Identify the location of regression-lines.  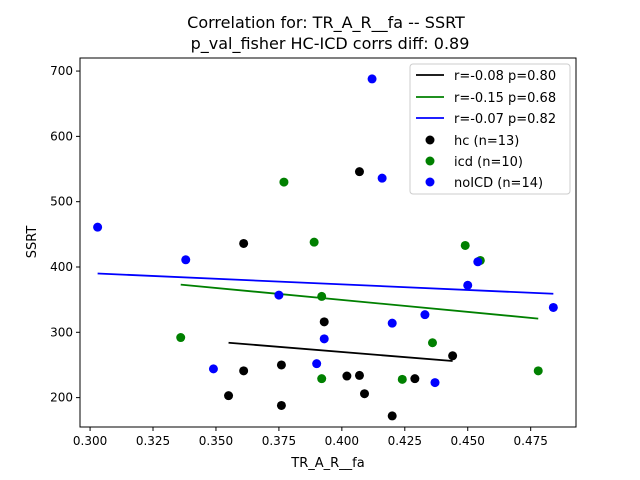
(325, 317).